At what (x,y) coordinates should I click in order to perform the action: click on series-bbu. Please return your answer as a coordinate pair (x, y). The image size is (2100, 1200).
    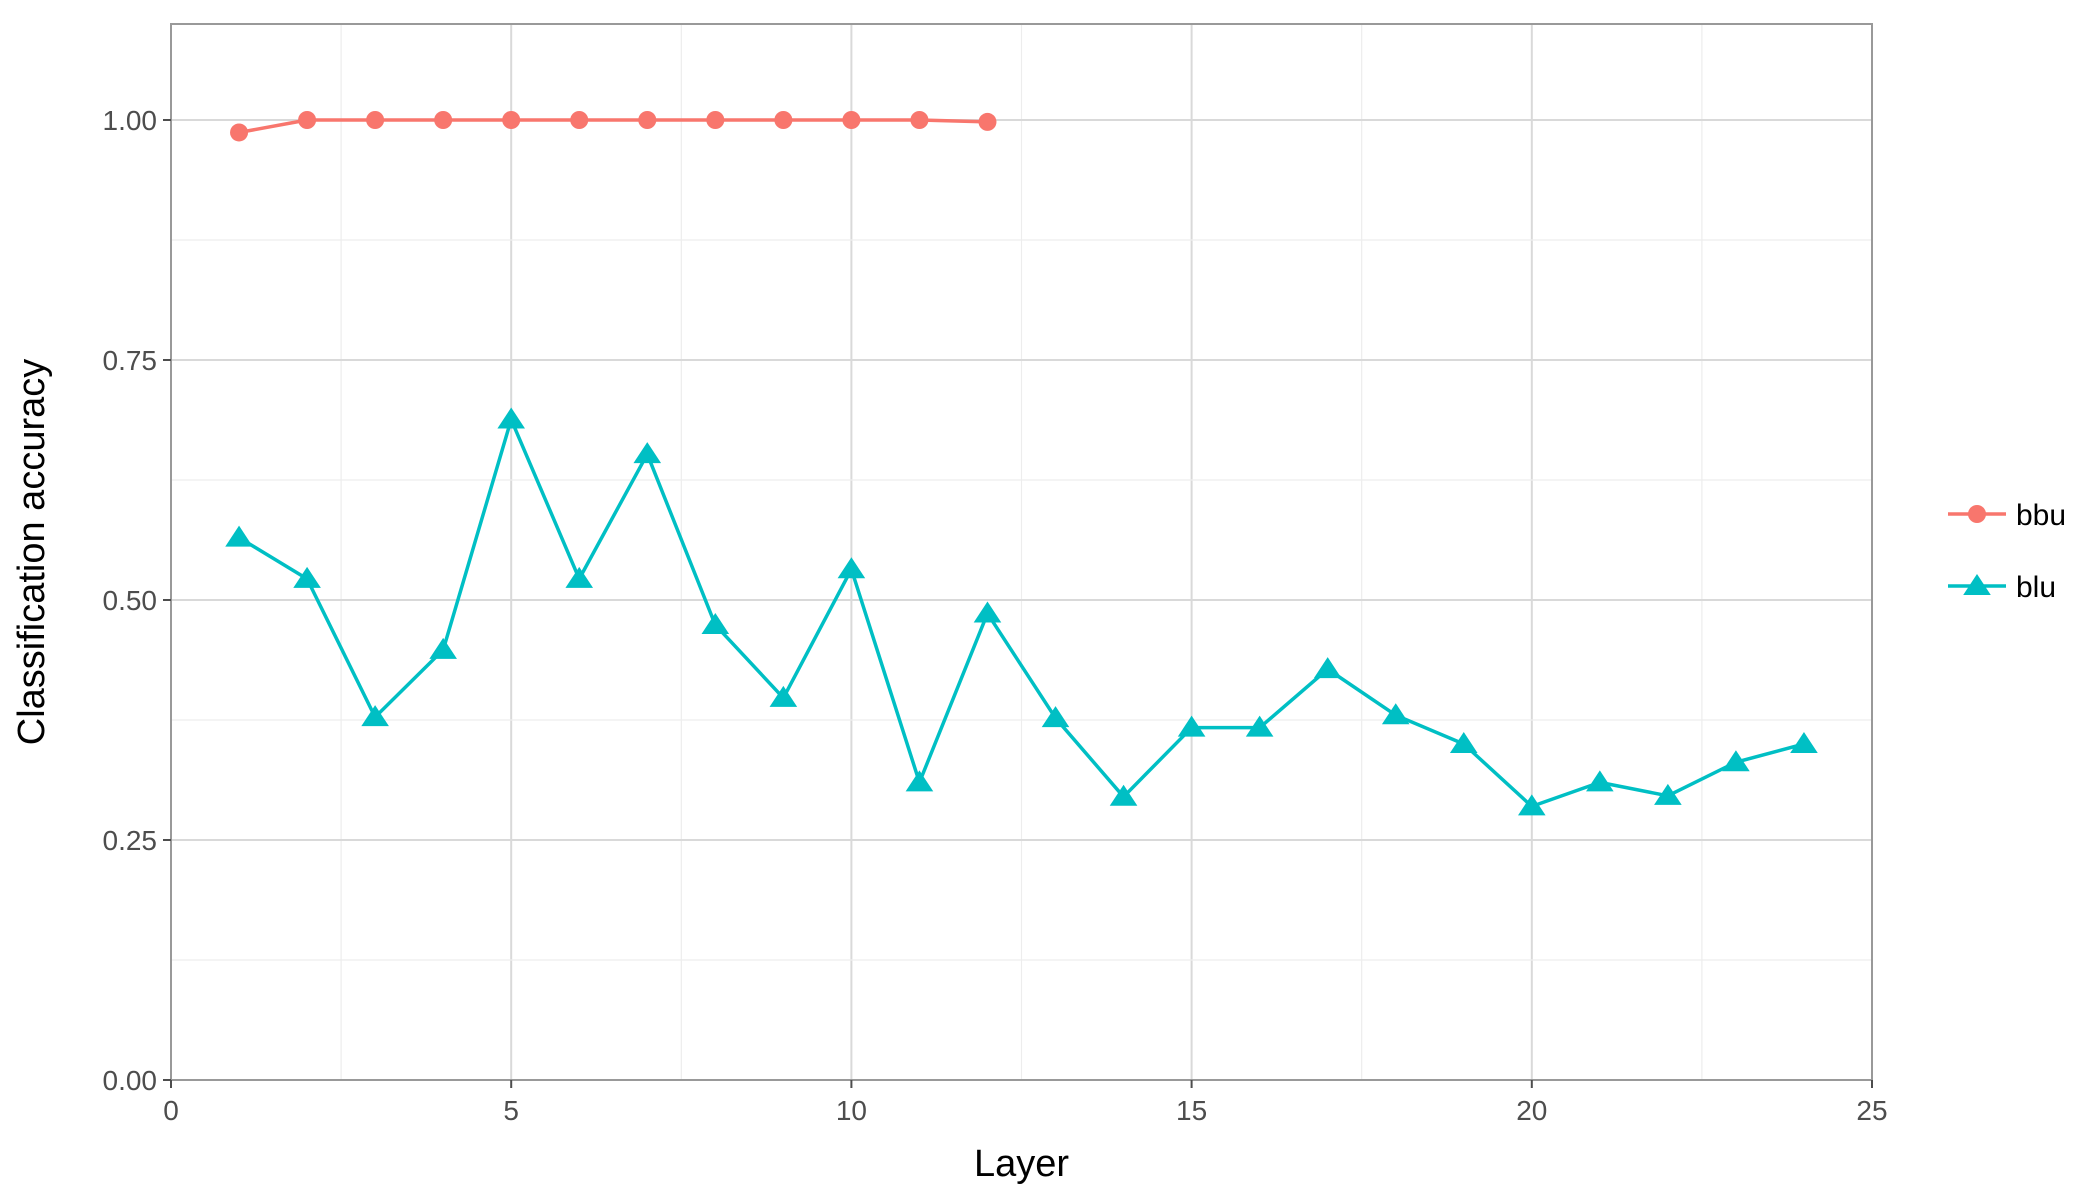
    Looking at the image, I should click on (613, 126).